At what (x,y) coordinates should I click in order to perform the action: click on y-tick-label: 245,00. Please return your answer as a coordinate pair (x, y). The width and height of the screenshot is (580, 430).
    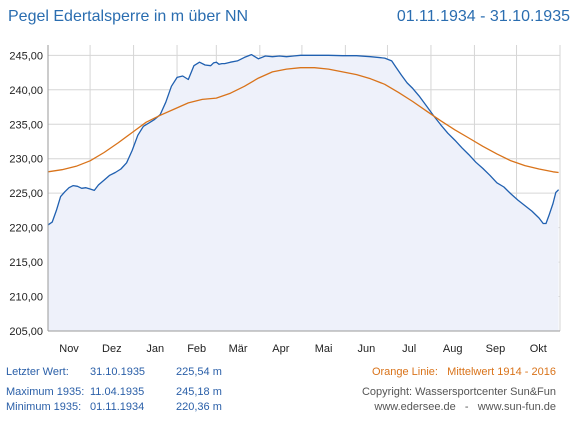
    Looking at the image, I should click on (26, 56).